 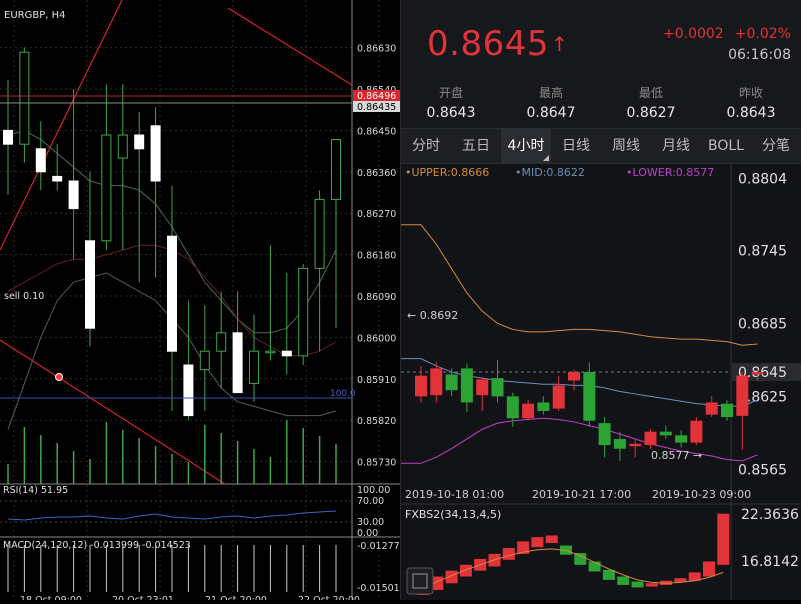 What do you see at coordinates (581, 494) in the screenshot?
I see `time-axis-label: 2019-10-21 17:00` at bounding box center [581, 494].